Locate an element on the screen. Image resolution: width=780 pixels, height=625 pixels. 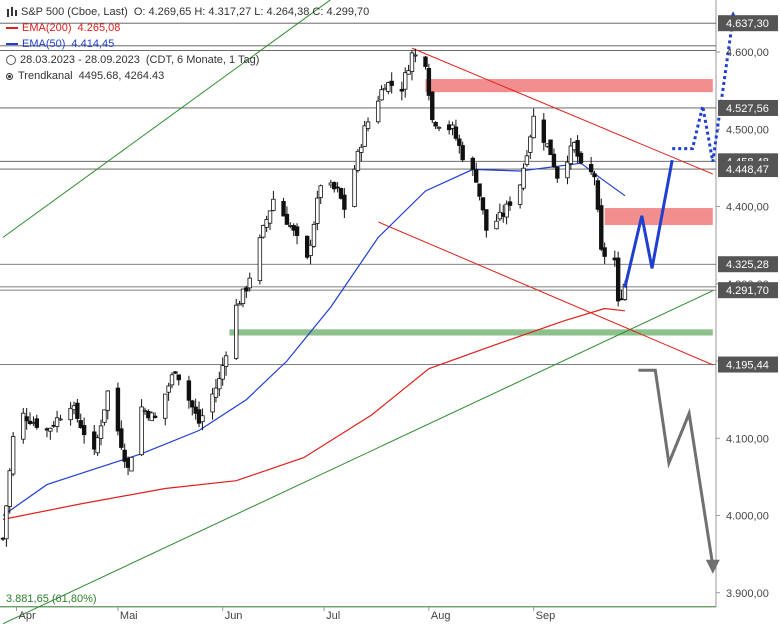
bear-scenario-line is located at coordinates (676, 467).